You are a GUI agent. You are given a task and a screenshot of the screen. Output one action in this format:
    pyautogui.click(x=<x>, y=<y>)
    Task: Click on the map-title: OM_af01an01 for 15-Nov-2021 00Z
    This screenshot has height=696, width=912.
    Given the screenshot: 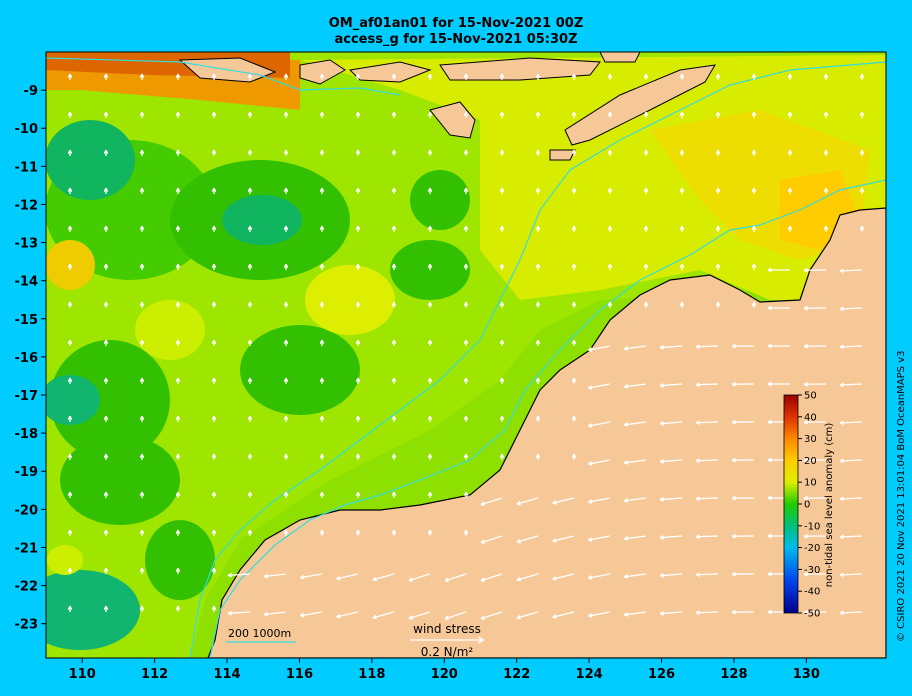 What is the action you would take?
    pyautogui.click(x=456, y=23)
    